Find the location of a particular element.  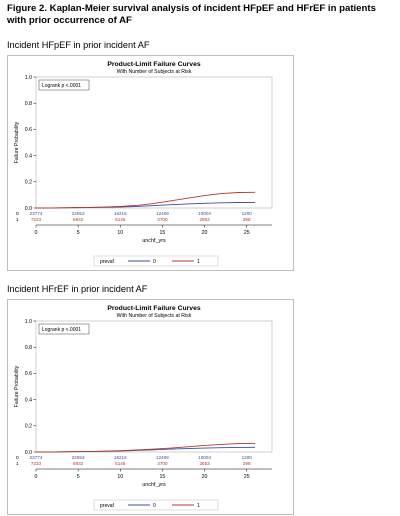

section-title-hfref: Incident HFrEF in prior incident AF is located at coordinates (77, 289).